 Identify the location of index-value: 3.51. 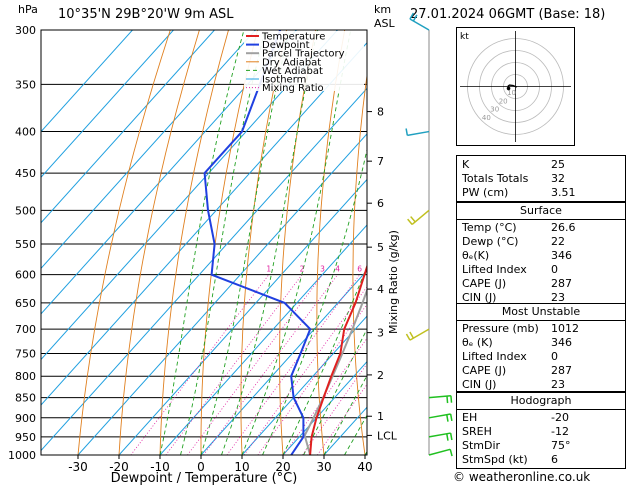
(563, 192).